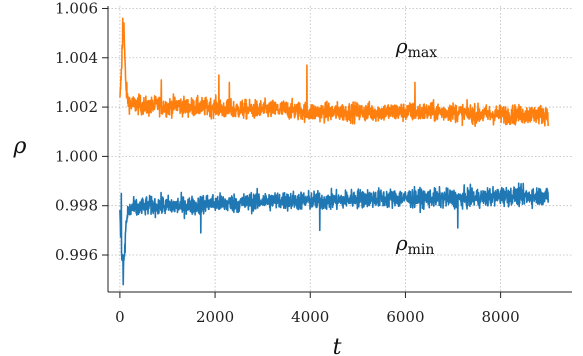 The height and width of the screenshot is (356, 583). Describe the element at coordinates (76, 8) in the screenshot. I see `y-tick-label: 1.006` at that location.